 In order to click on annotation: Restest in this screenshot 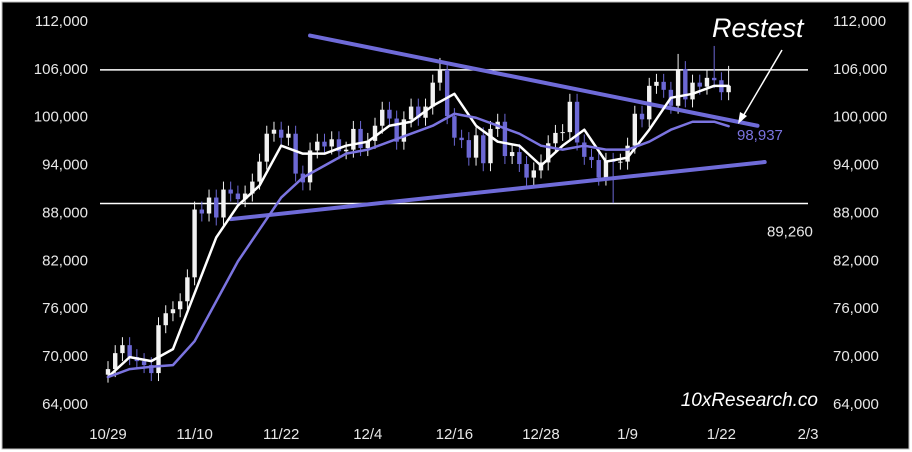, I will do `click(758, 28)`.